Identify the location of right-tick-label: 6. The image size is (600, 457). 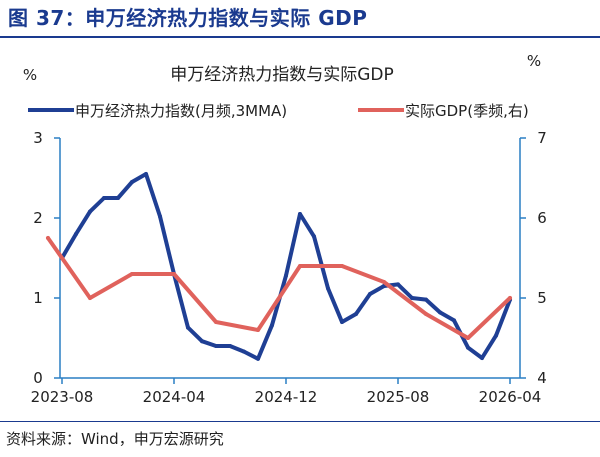
(542, 218).